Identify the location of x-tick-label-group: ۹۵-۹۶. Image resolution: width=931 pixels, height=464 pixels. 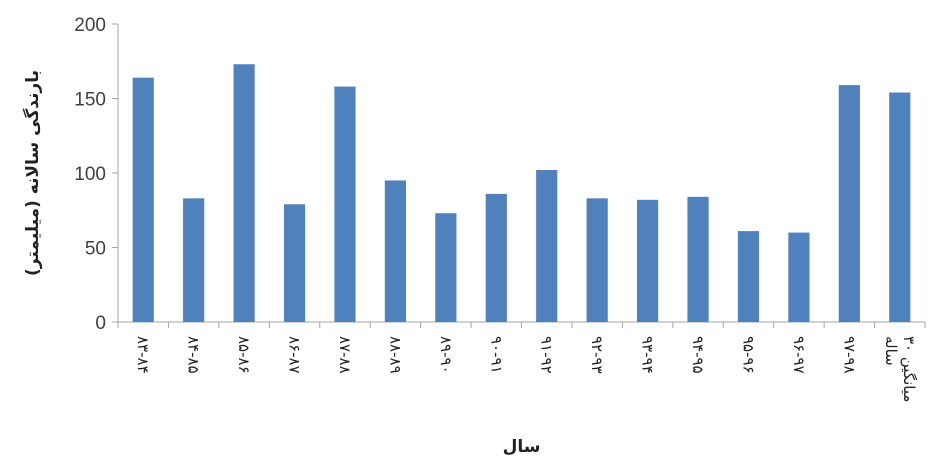
(748, 355).